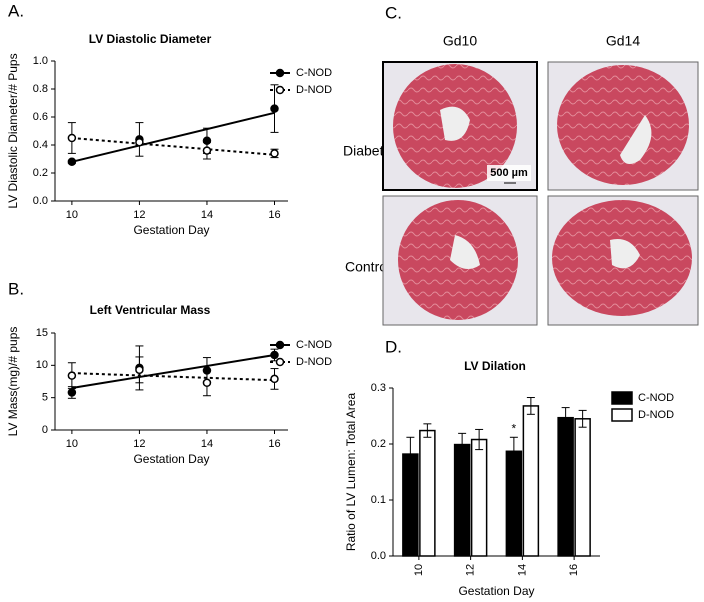 This screenshot has height=602, width=704. What do you see at coordinates (367, 267) in the screenshot?
I see `row-label: Control` at bounding box center [367, 267].